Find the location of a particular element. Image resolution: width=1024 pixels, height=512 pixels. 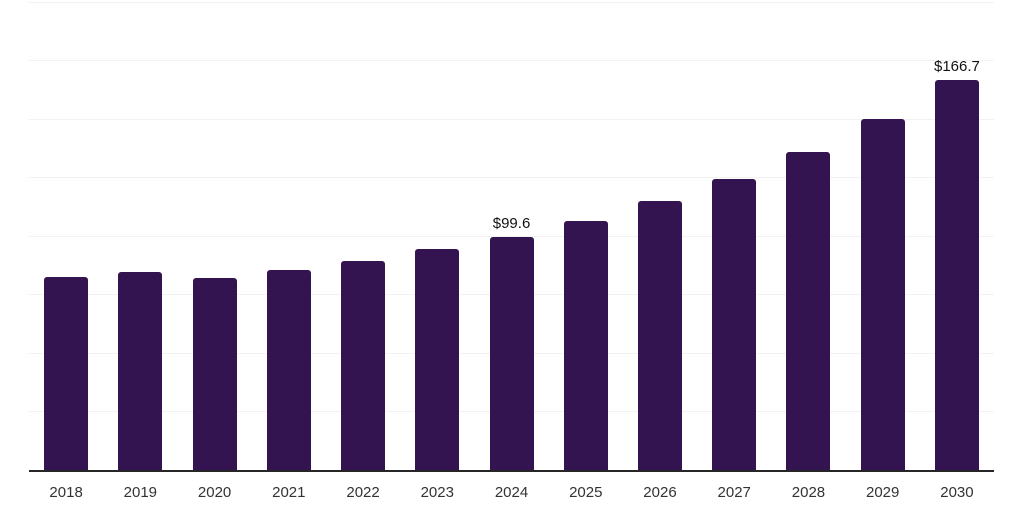

bar-slot-2024: $99.6 is located at coordinates (511, 236).